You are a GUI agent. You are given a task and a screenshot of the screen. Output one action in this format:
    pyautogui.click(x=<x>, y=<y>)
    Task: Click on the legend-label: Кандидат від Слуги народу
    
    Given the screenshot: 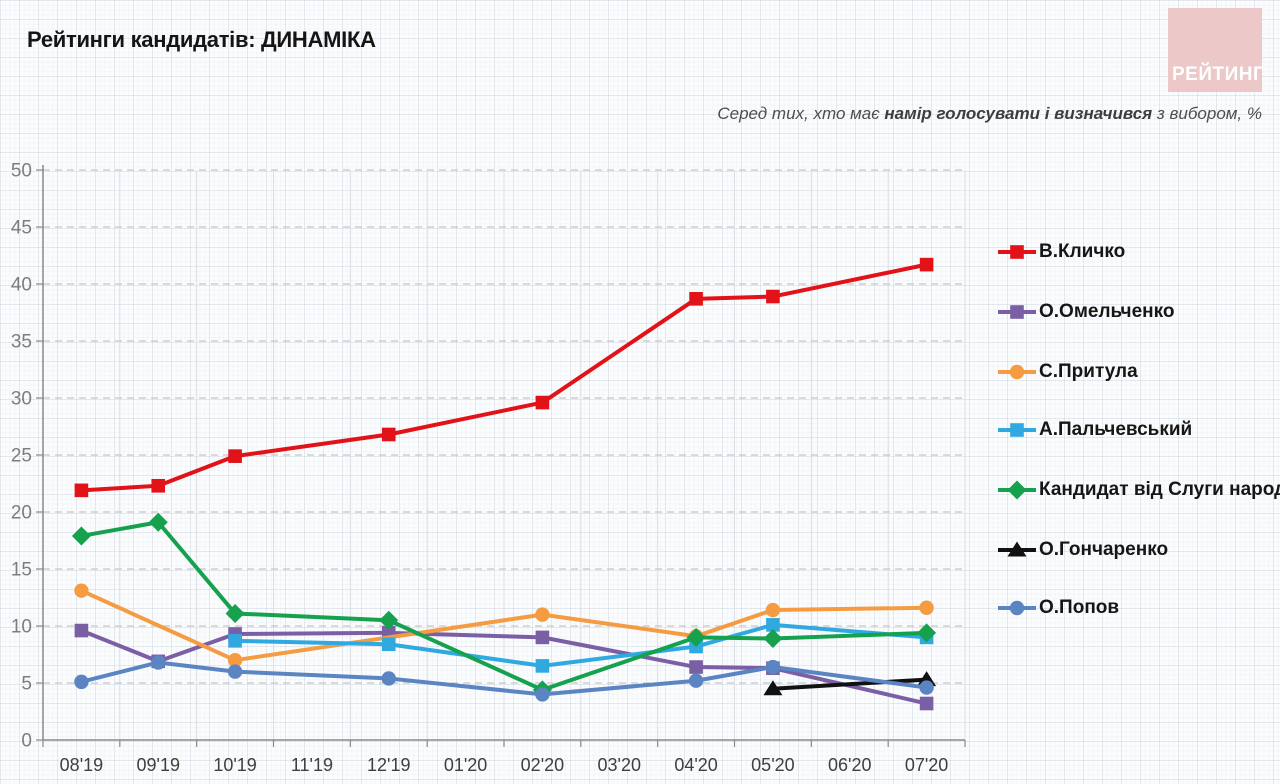 What is the action you would take?
    pyautogui.click(x=1159, y=489)
    